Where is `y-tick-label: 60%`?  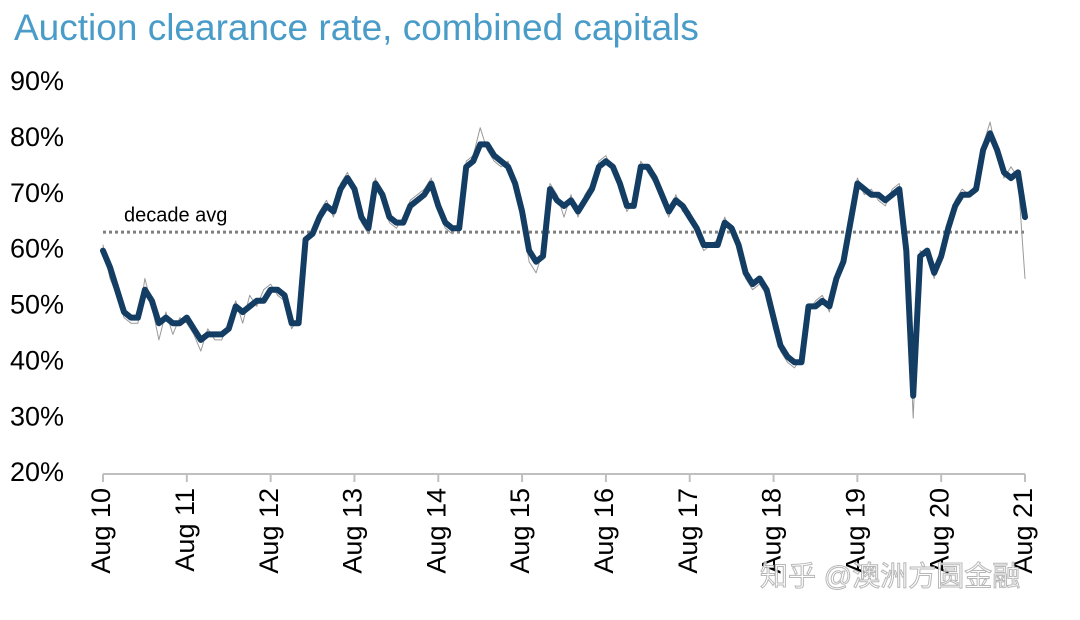 y-tick-label: 60% is located at coordinates (37, 249).